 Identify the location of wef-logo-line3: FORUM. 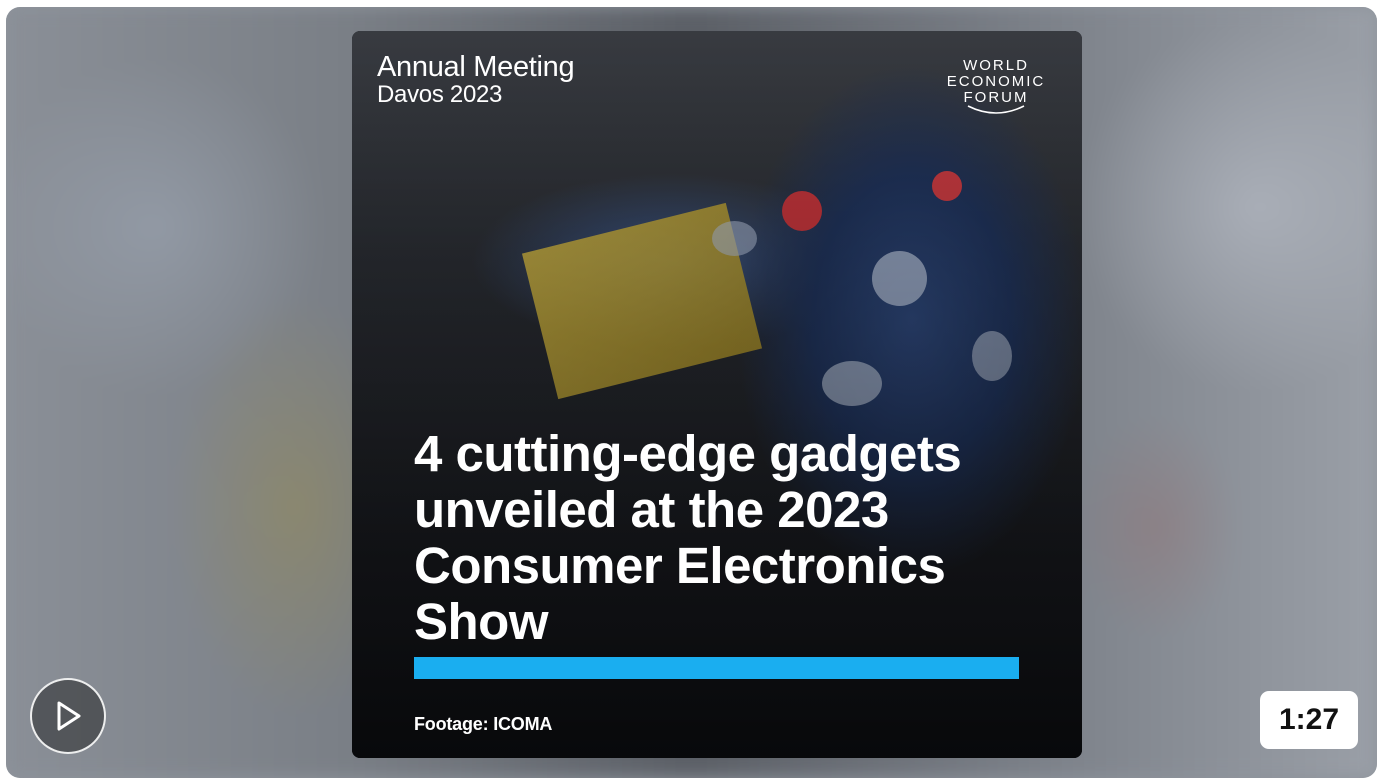
(996, 97).